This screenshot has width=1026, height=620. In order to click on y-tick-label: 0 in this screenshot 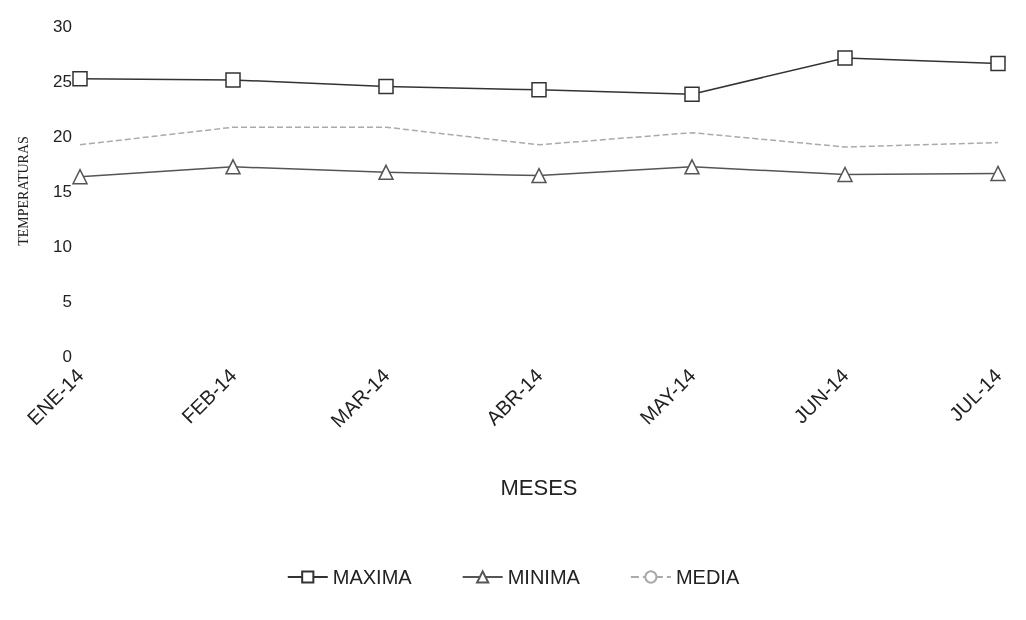, I will do `click(67, 356)`.